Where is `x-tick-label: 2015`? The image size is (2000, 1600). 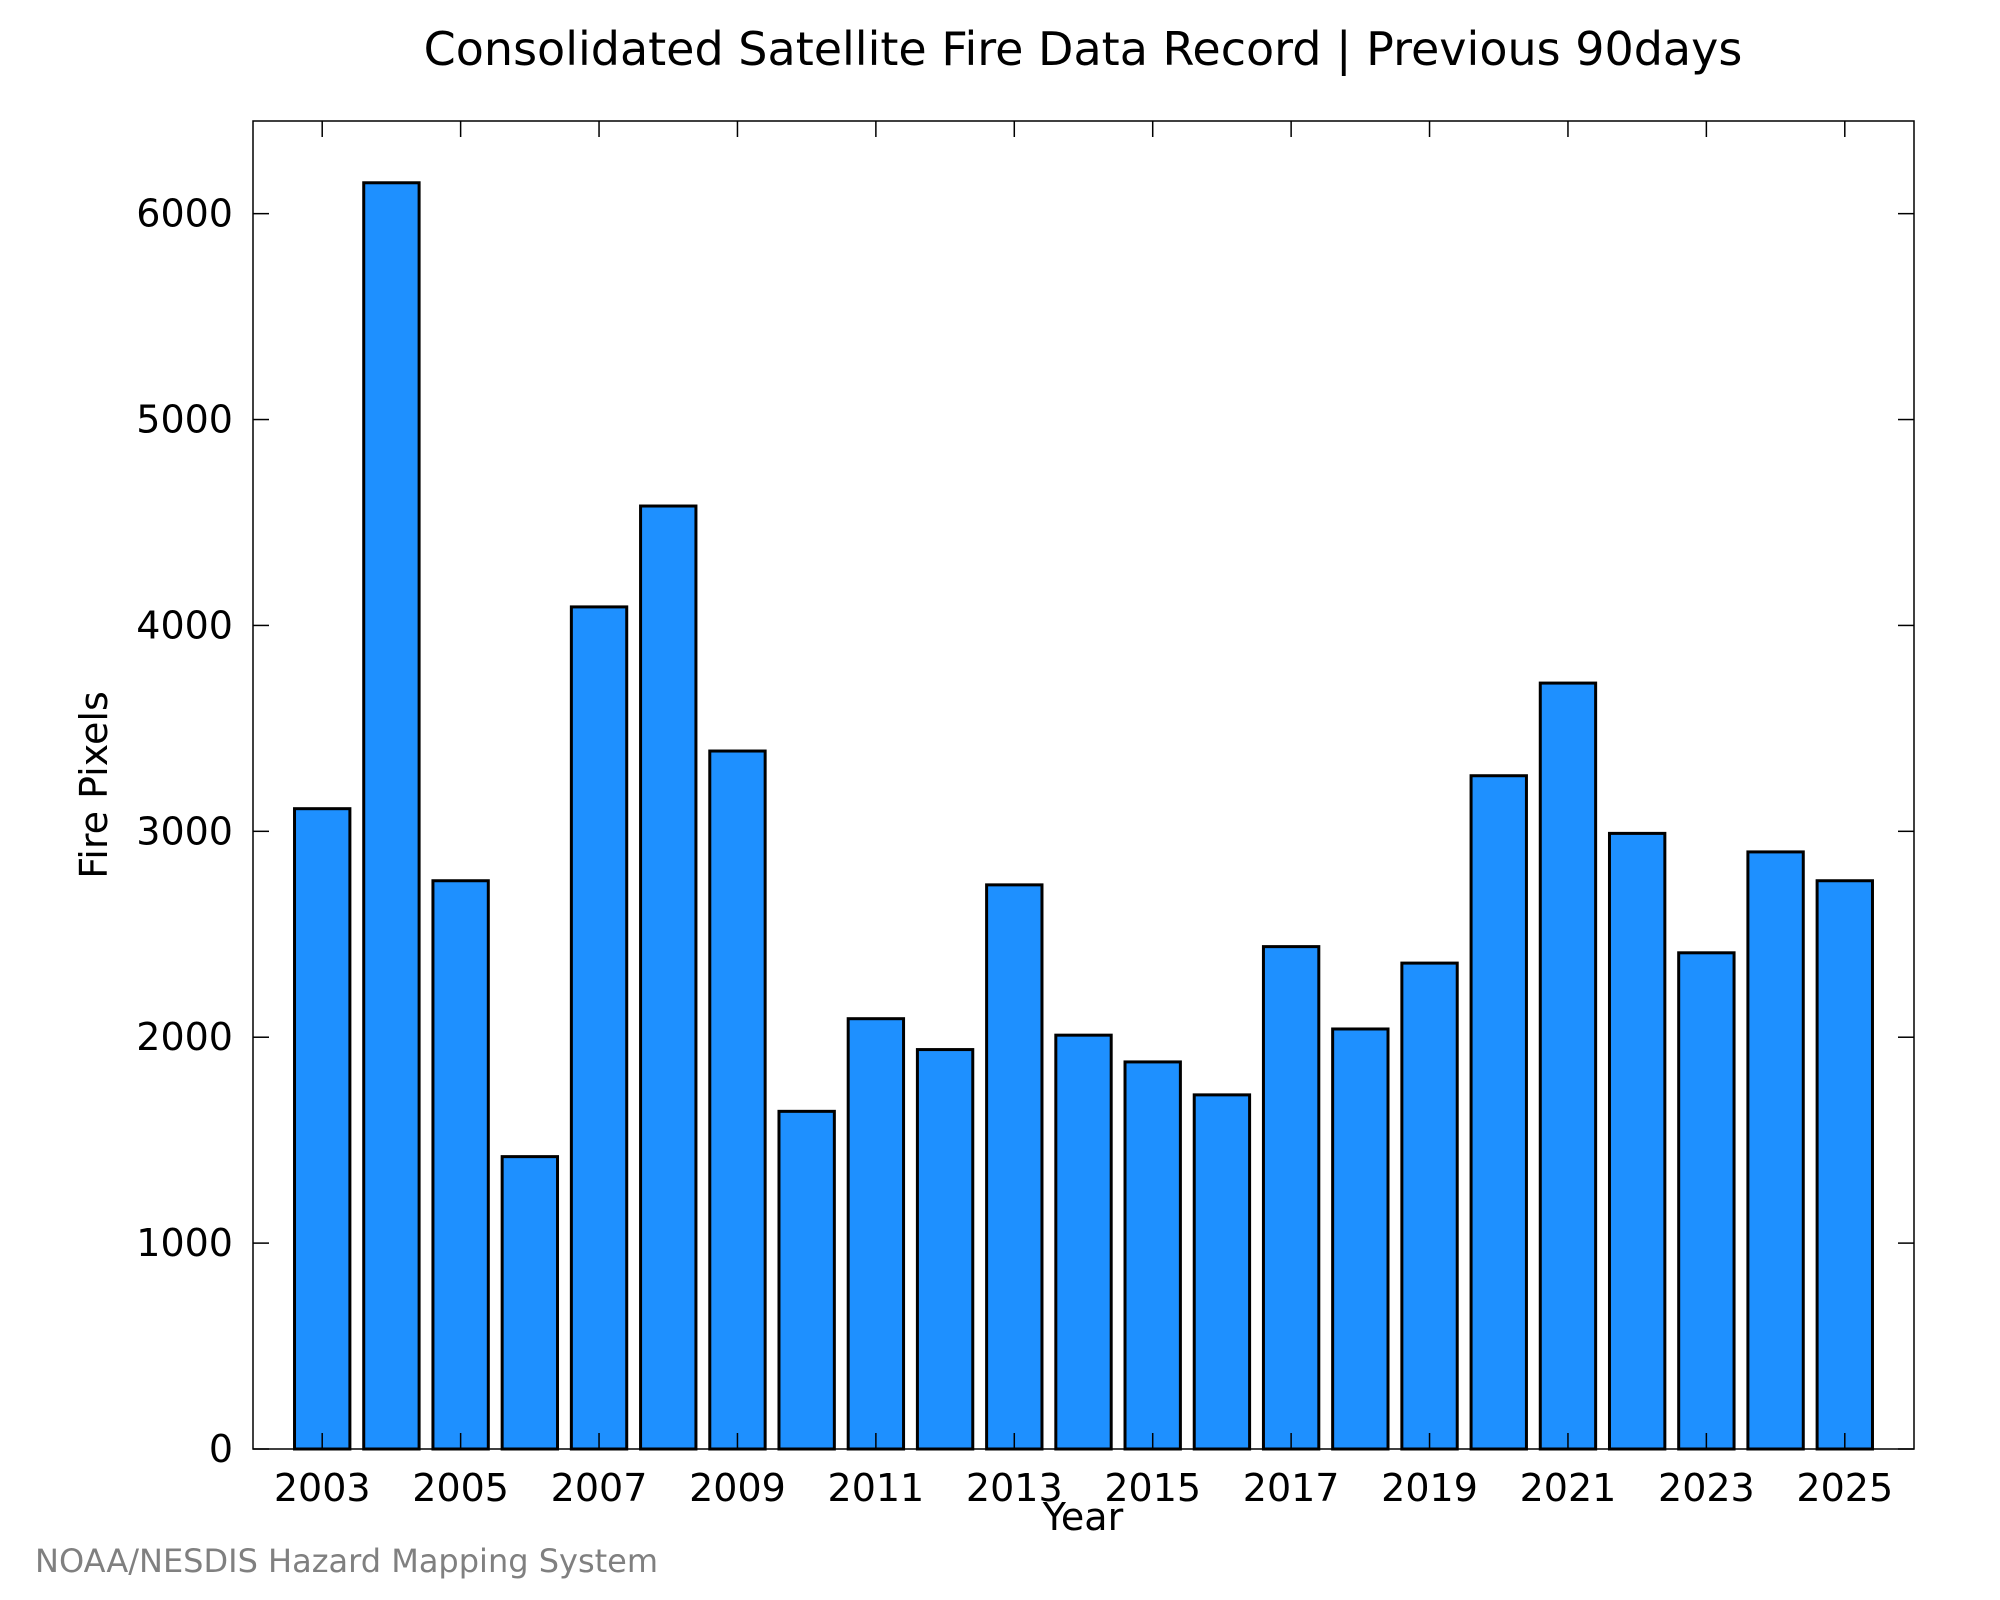 x-tick-label: 2015 is located at coordinates (1152, 1488).